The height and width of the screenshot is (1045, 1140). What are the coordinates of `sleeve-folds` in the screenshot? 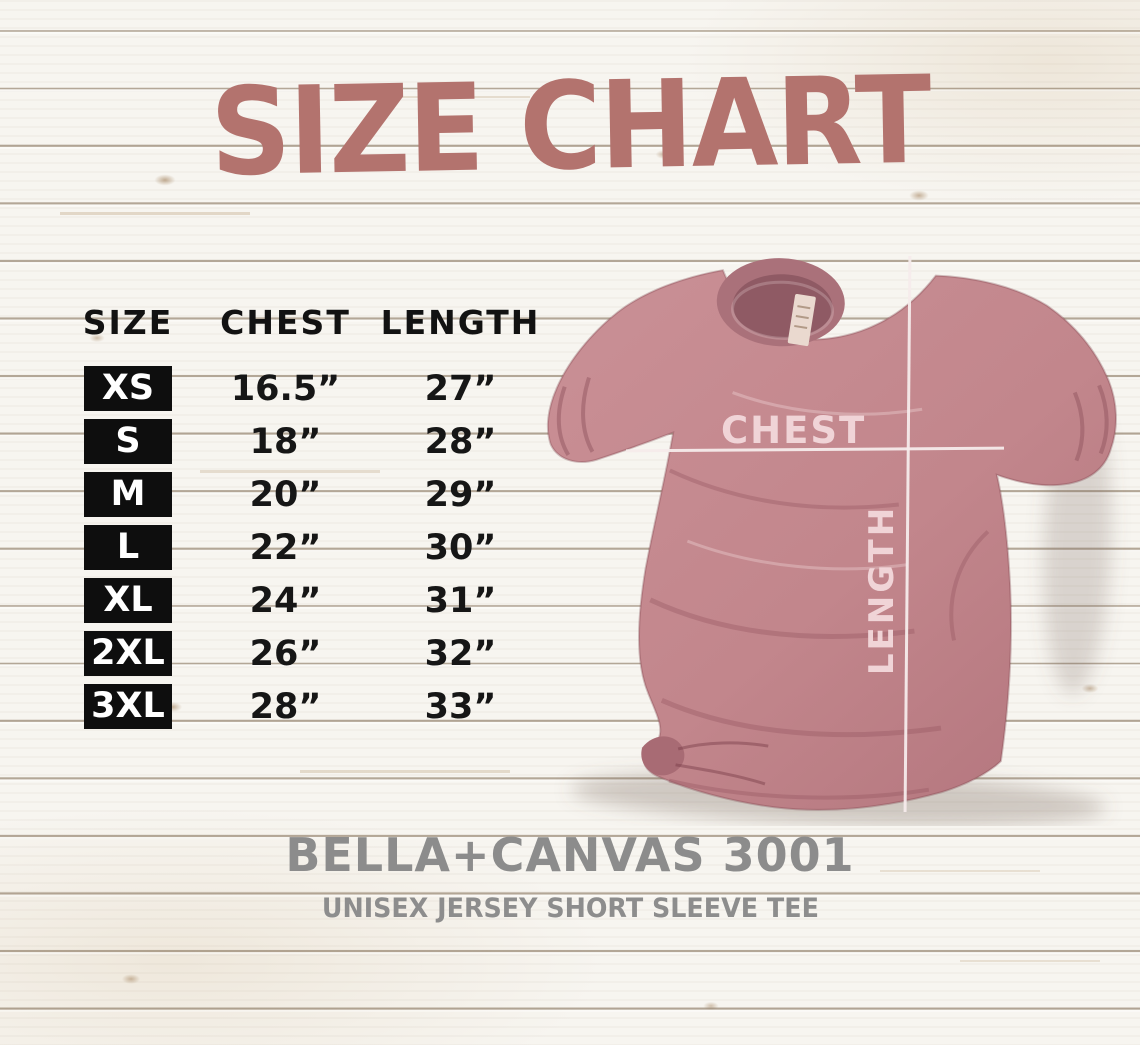 It's located at (832, 419).